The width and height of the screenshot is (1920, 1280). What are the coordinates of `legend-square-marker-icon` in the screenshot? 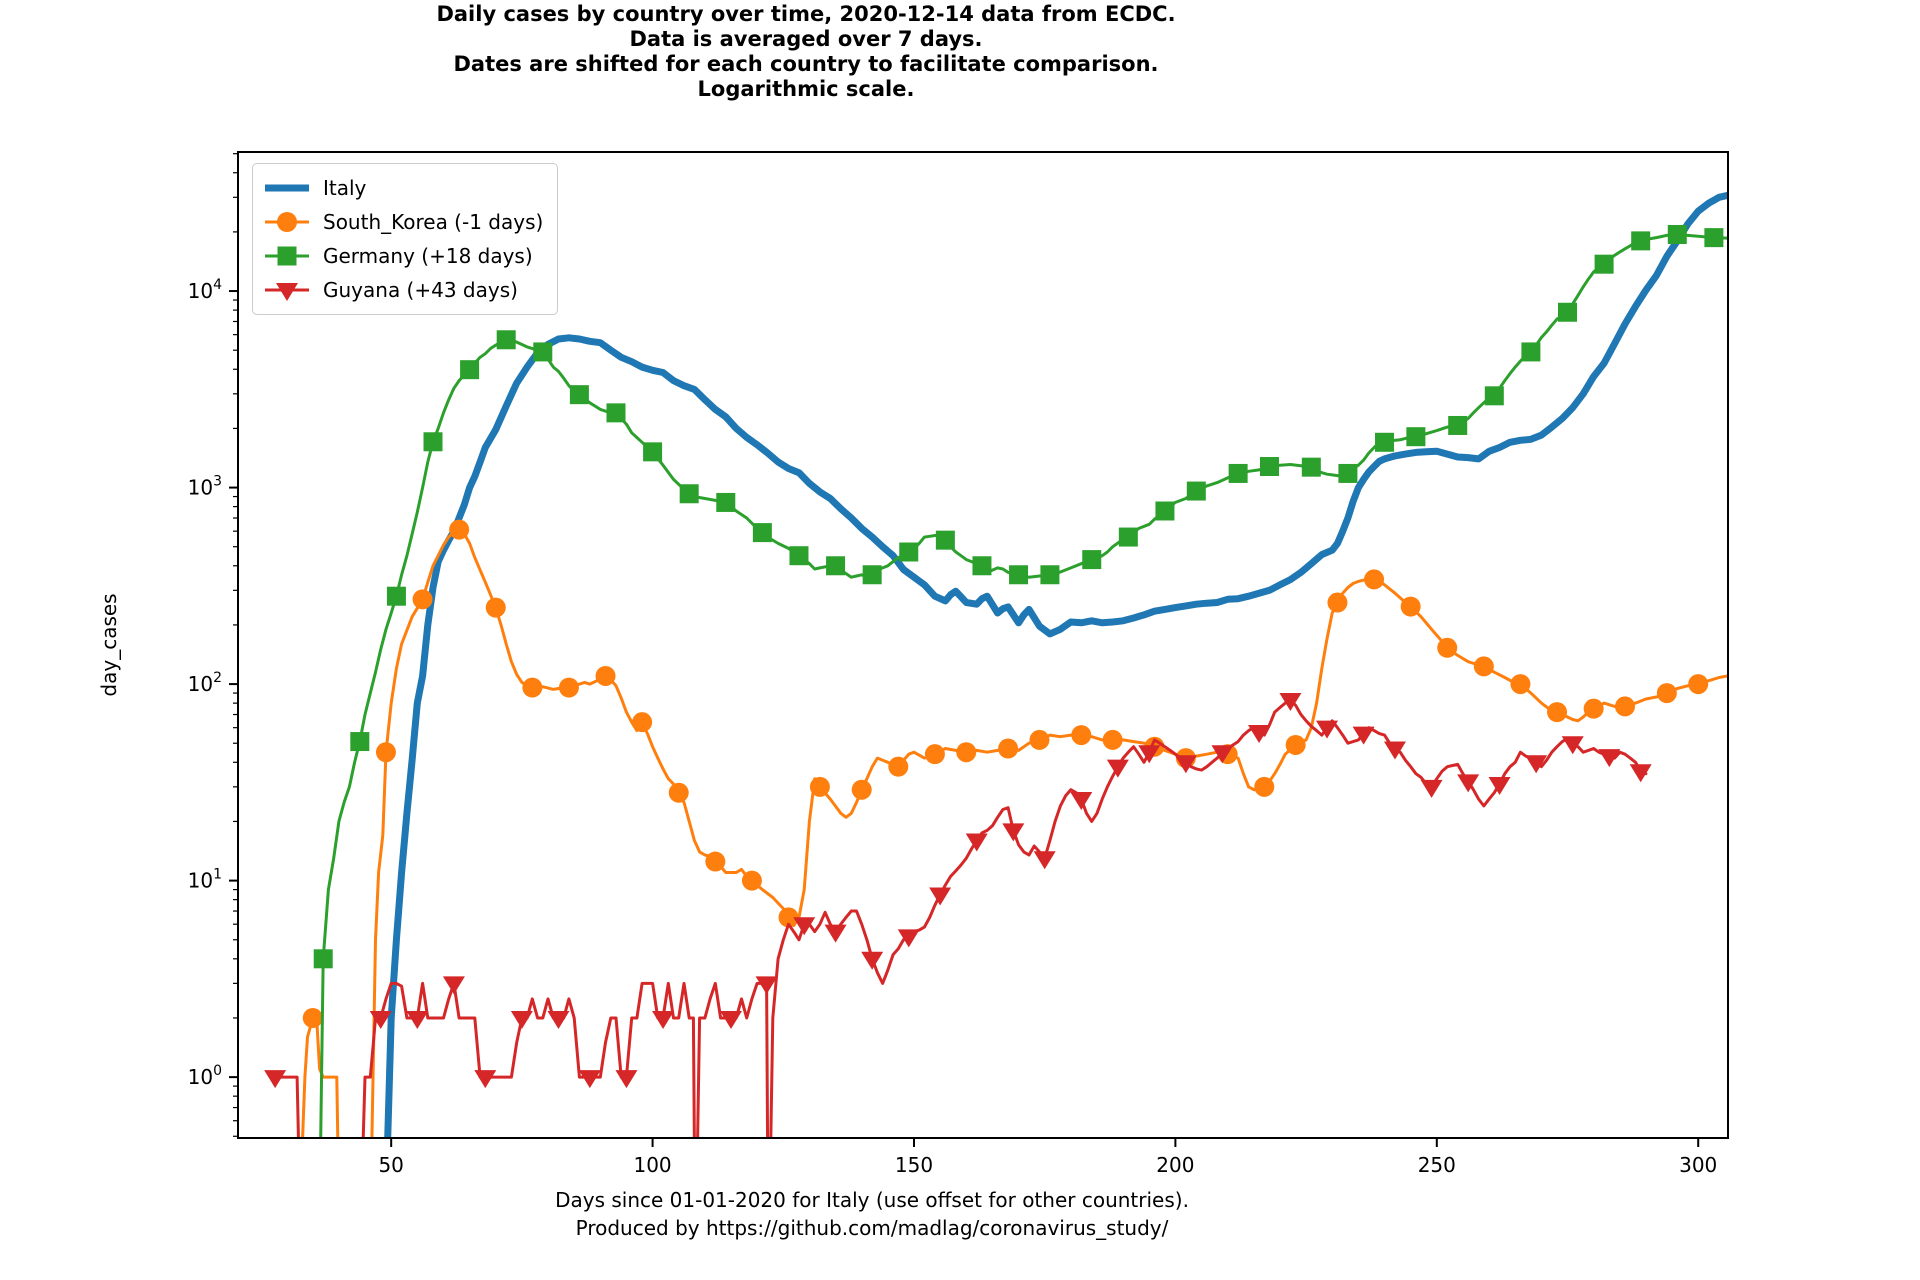 It's located at (287, 256).